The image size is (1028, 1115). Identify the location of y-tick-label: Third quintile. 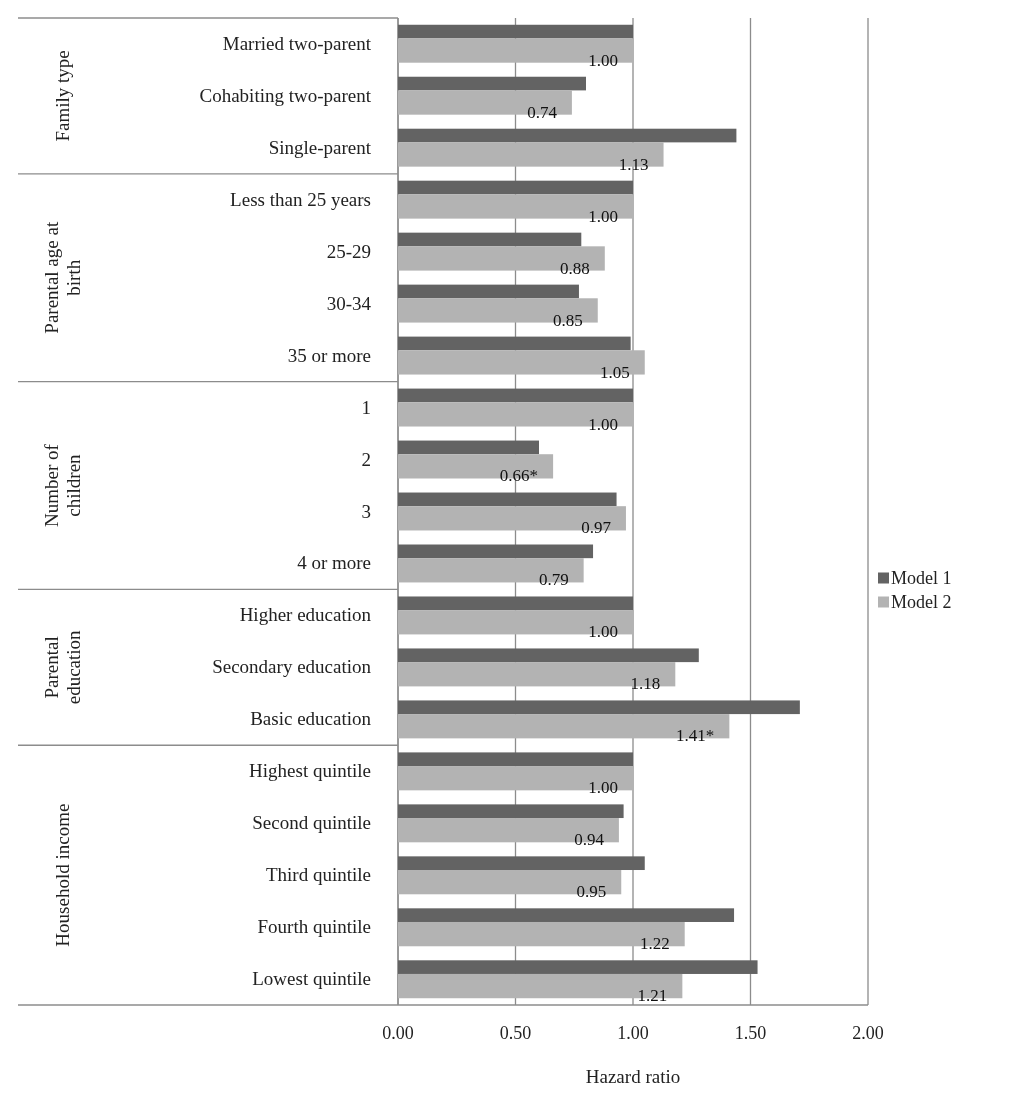
(318, 875).